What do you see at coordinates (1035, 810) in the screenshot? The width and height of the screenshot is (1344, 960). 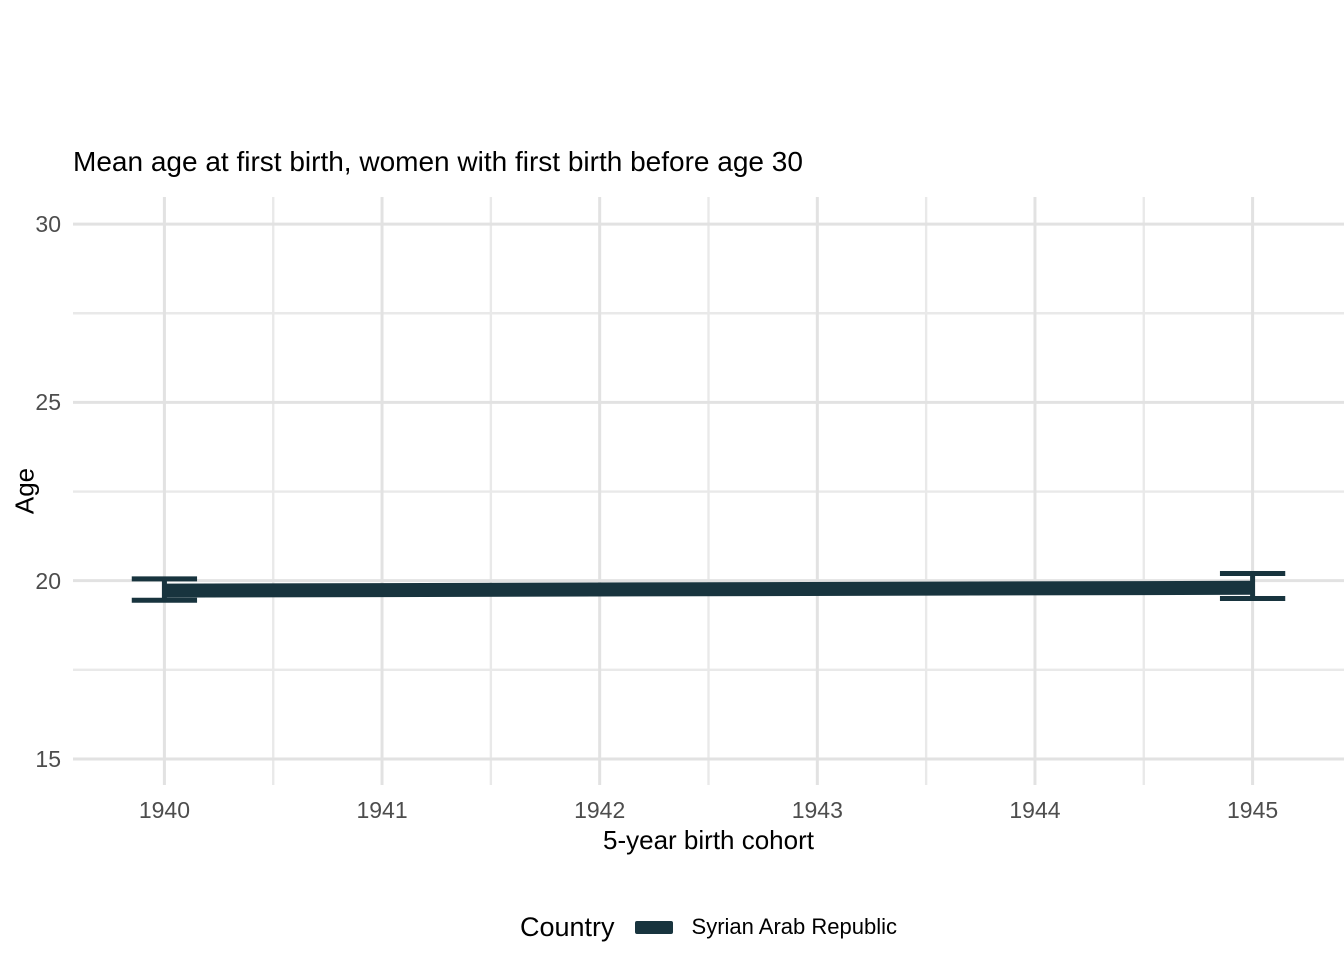 I see `x-tick-label: 1944` at bounding box center [1035, 810].